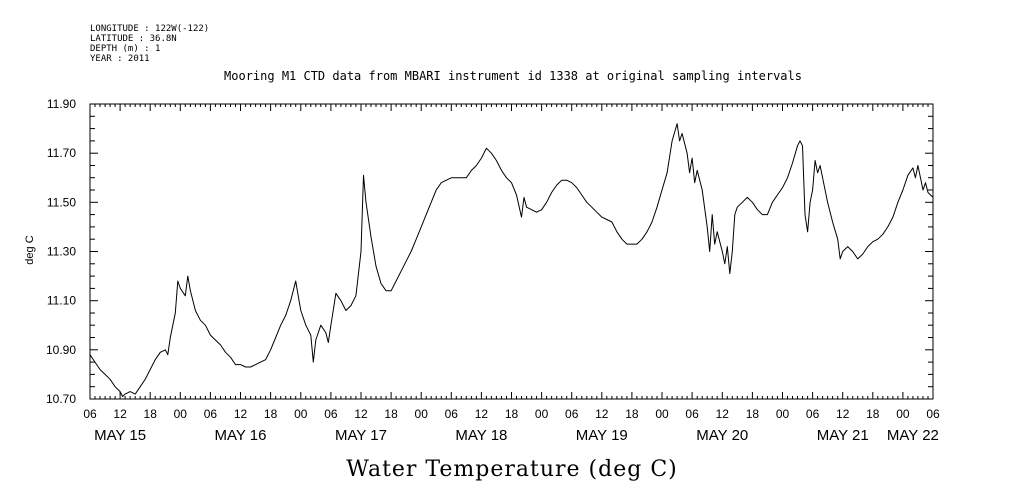  I want to click on day-label: MAY 18, so click(481, 435).